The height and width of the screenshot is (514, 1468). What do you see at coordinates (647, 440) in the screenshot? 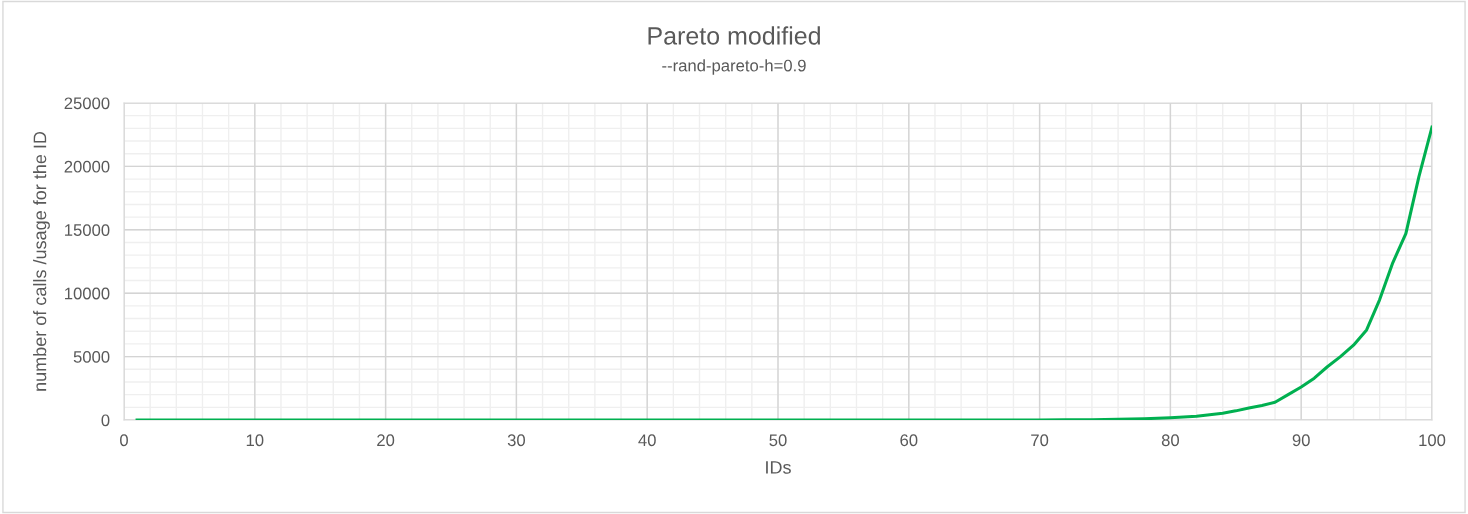
I see `x-tick-label: 40` at bounding box center [647, 440].